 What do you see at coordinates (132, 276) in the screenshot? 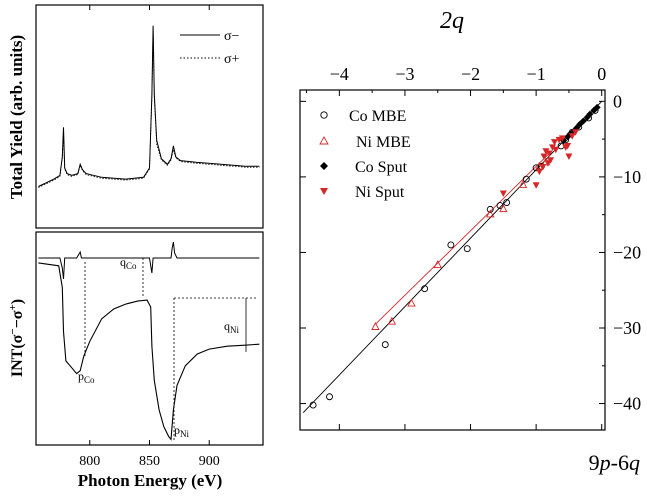
I see `annotation-q-co: qCo` at bounding box center [132, 276].